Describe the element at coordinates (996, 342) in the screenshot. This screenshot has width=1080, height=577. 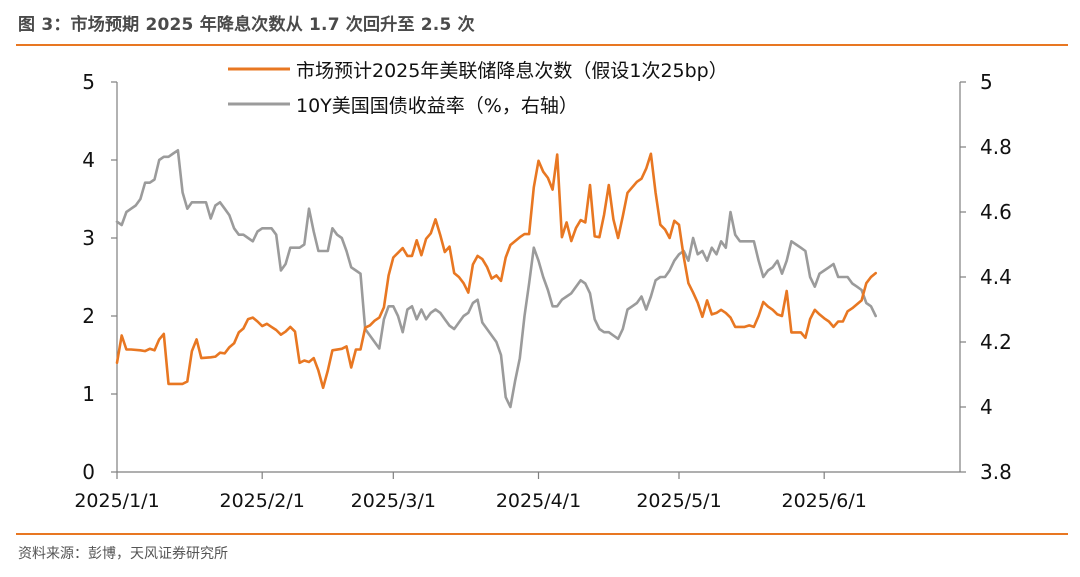
I see `right-axis-tick-label: 4.2` at that location.